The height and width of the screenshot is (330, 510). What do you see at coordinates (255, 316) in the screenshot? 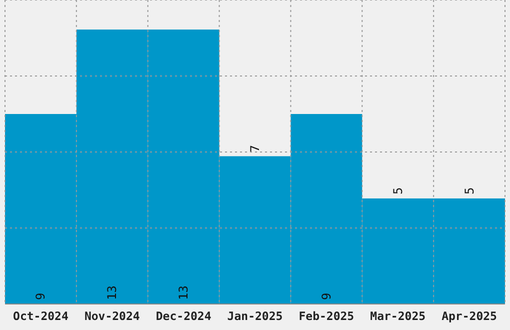
I see `x-tick-label: Jan-2025` at bounding box center [255, 316].